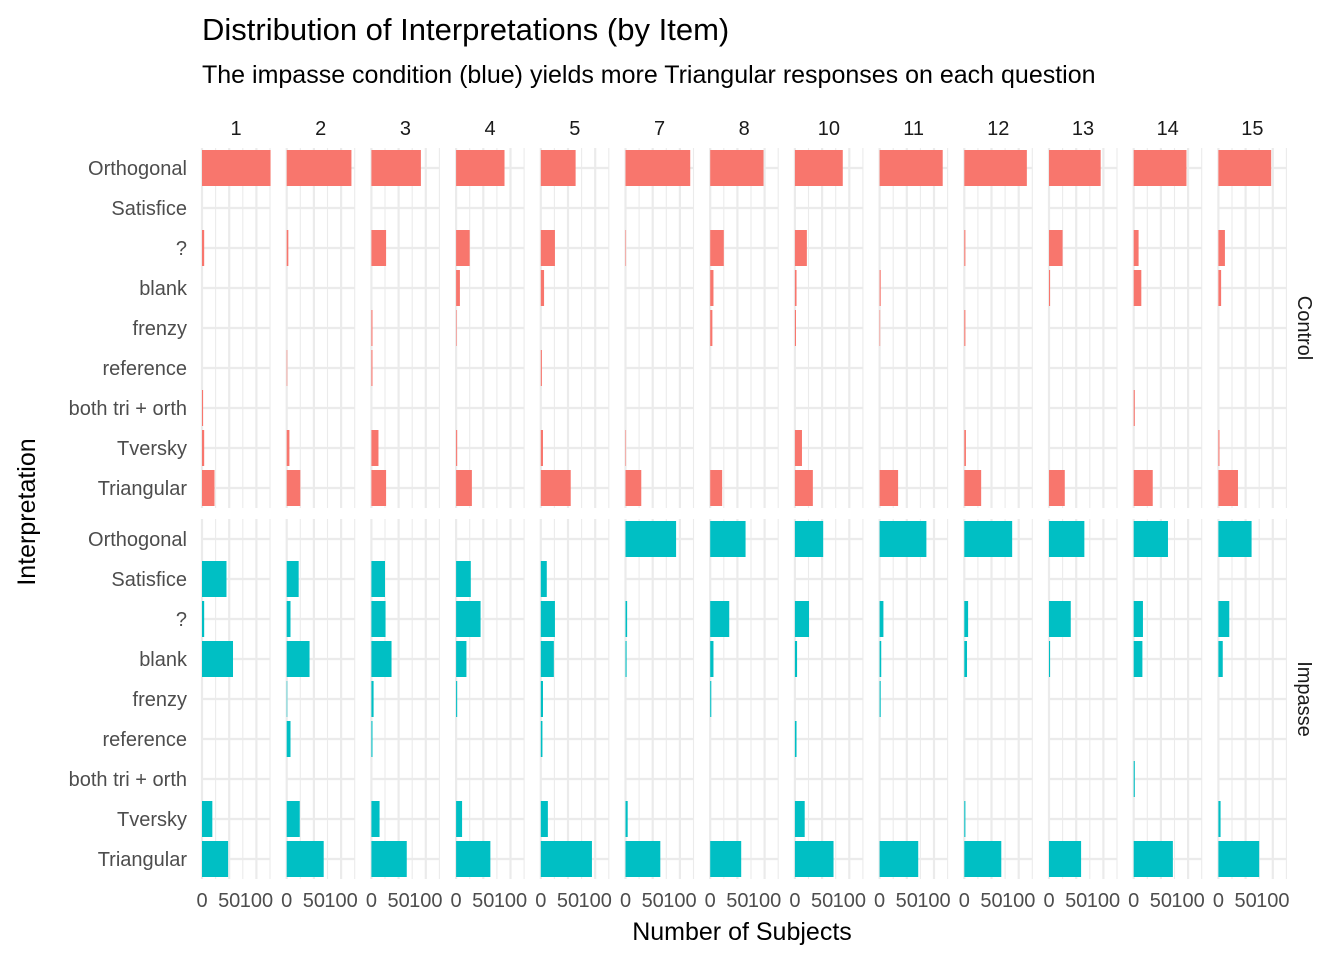  I want to click on bar-control-item-15-orthogonal, so click(1245, 168).